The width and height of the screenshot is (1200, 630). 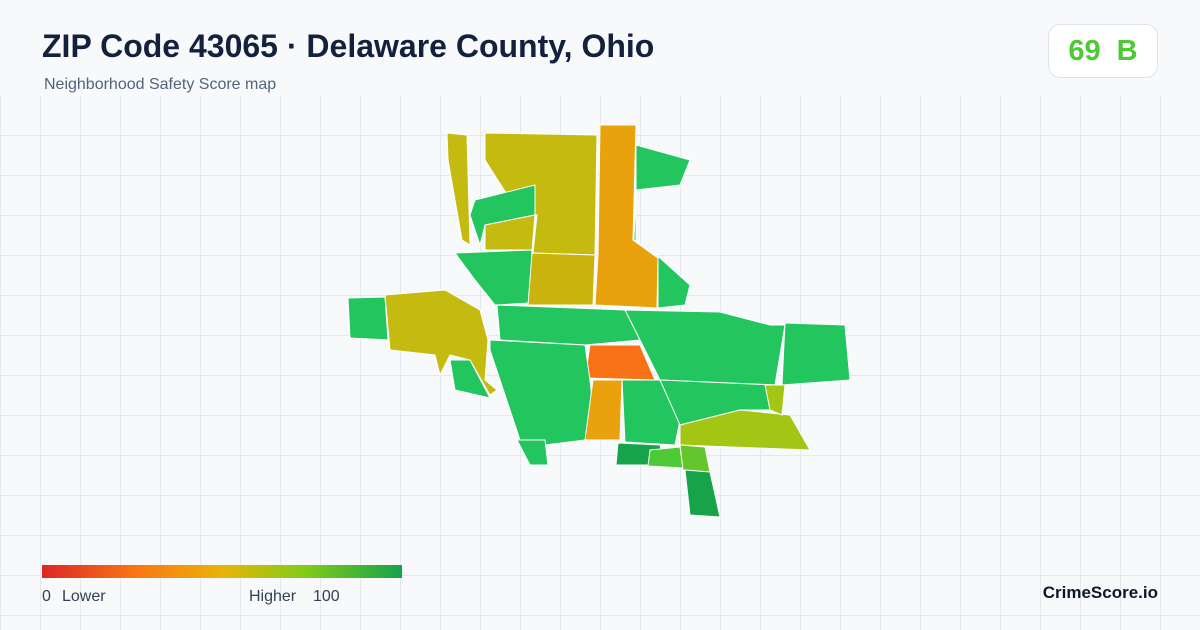 I want to click on brand: CrimeScore.io, so click(x=1100, y=592).